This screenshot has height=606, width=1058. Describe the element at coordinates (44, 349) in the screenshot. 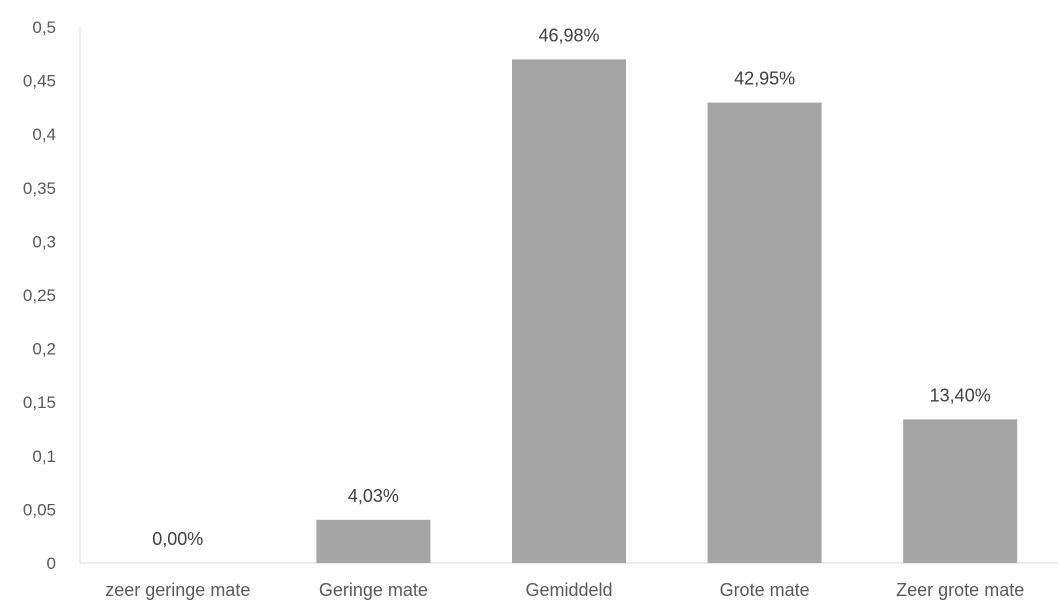

I see `y-tick-label: 0,2` at that location.